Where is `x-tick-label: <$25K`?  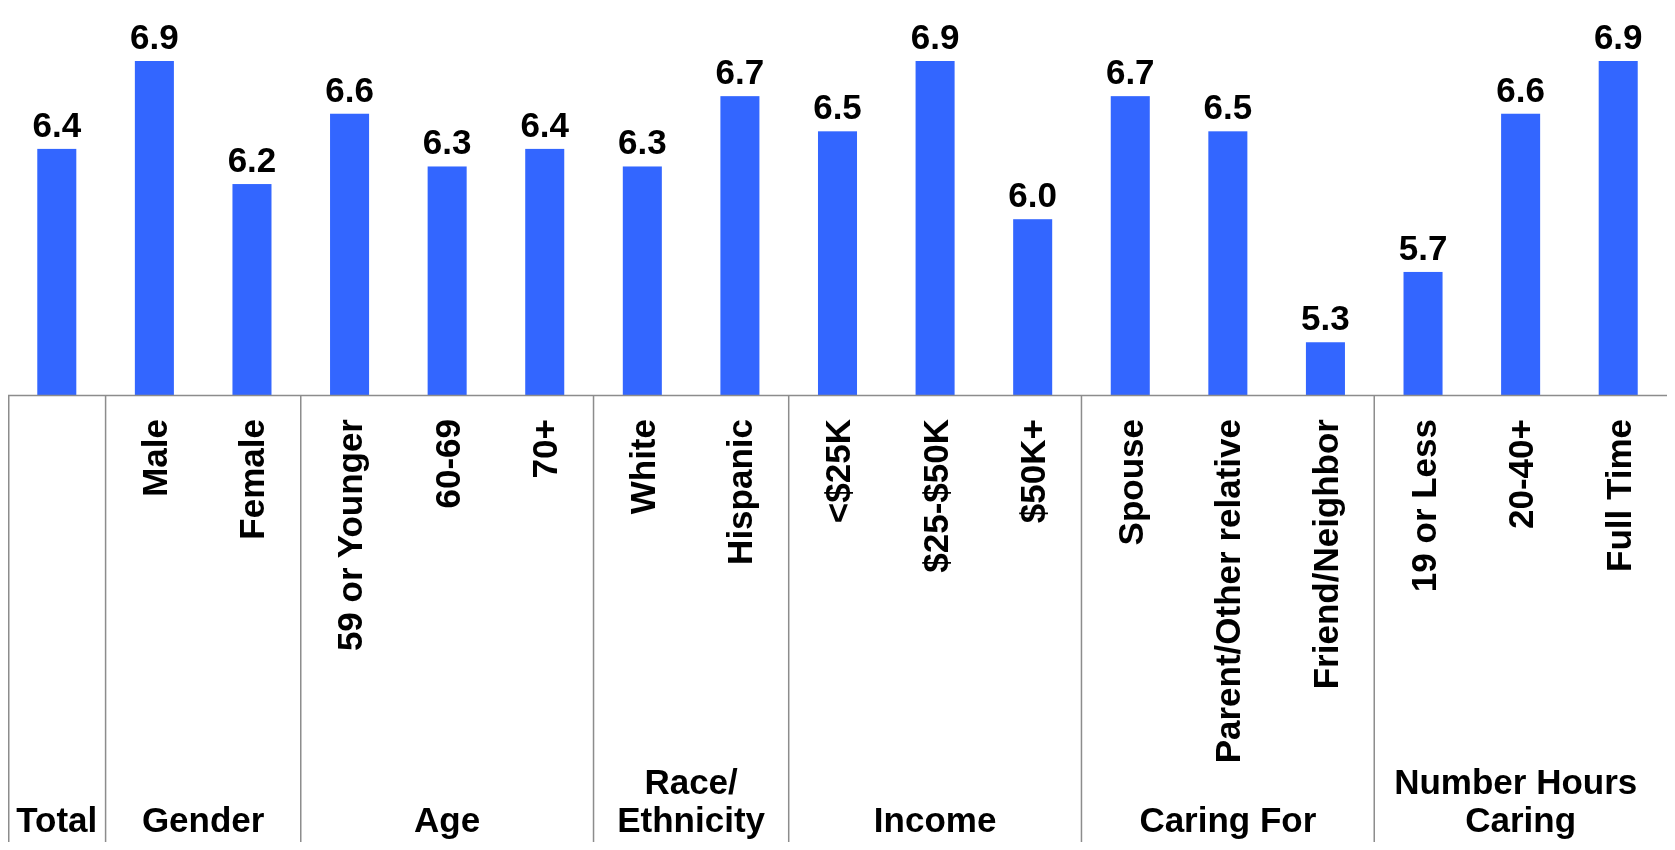
x-tick-label: <$25K is located at coordinates (837, 471).